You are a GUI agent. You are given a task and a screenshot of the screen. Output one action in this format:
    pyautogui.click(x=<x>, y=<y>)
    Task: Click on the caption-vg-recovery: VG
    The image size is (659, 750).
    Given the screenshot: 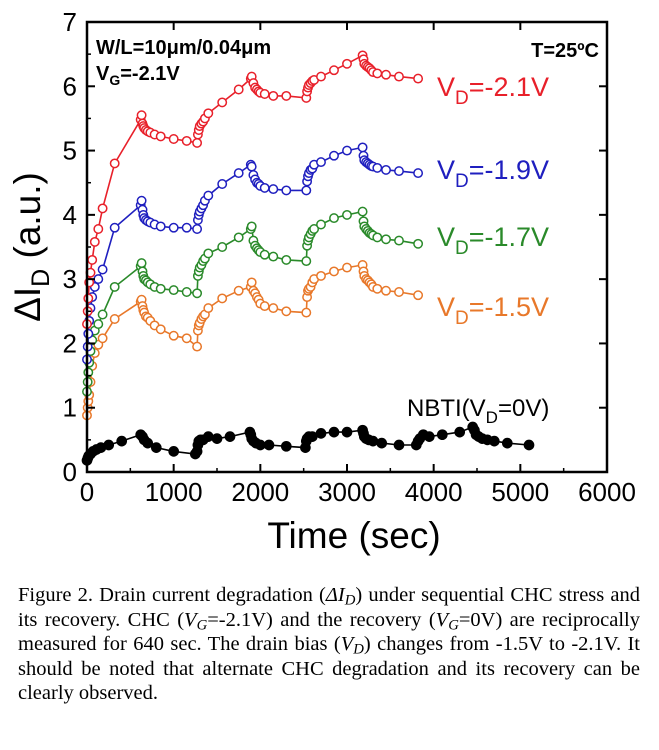 What is the action you would take?
    pyautogui.click(x=447, y=621)
    